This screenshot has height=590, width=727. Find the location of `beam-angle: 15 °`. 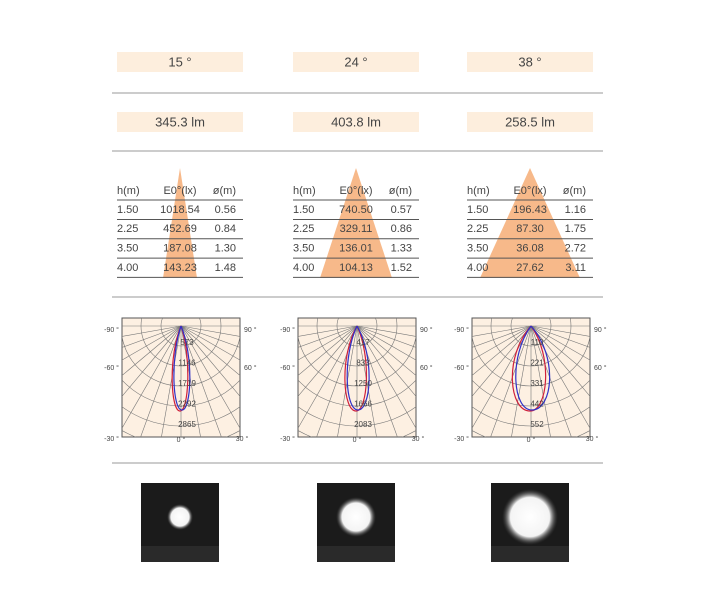

beam-angle: 15 ° is located at coordinates (179, 61).